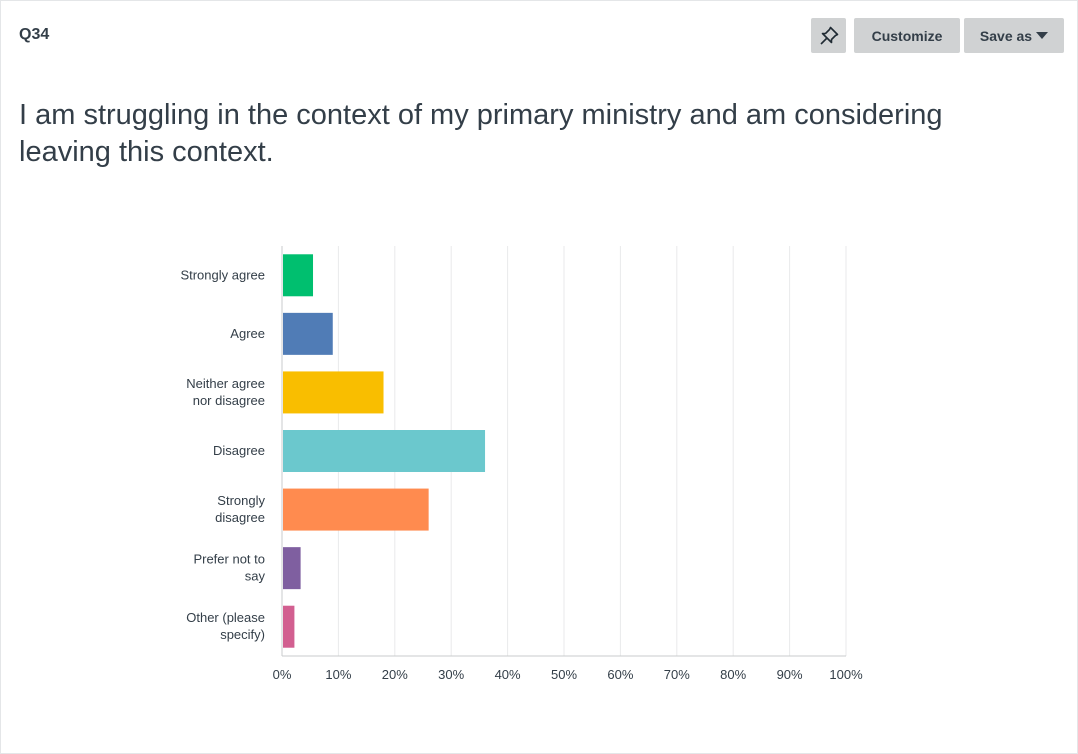 The image size is (1078, 754). Describe the element at coordinates (564, 674) in the screenshot. I see `x-tick-label: 50%` at that location.